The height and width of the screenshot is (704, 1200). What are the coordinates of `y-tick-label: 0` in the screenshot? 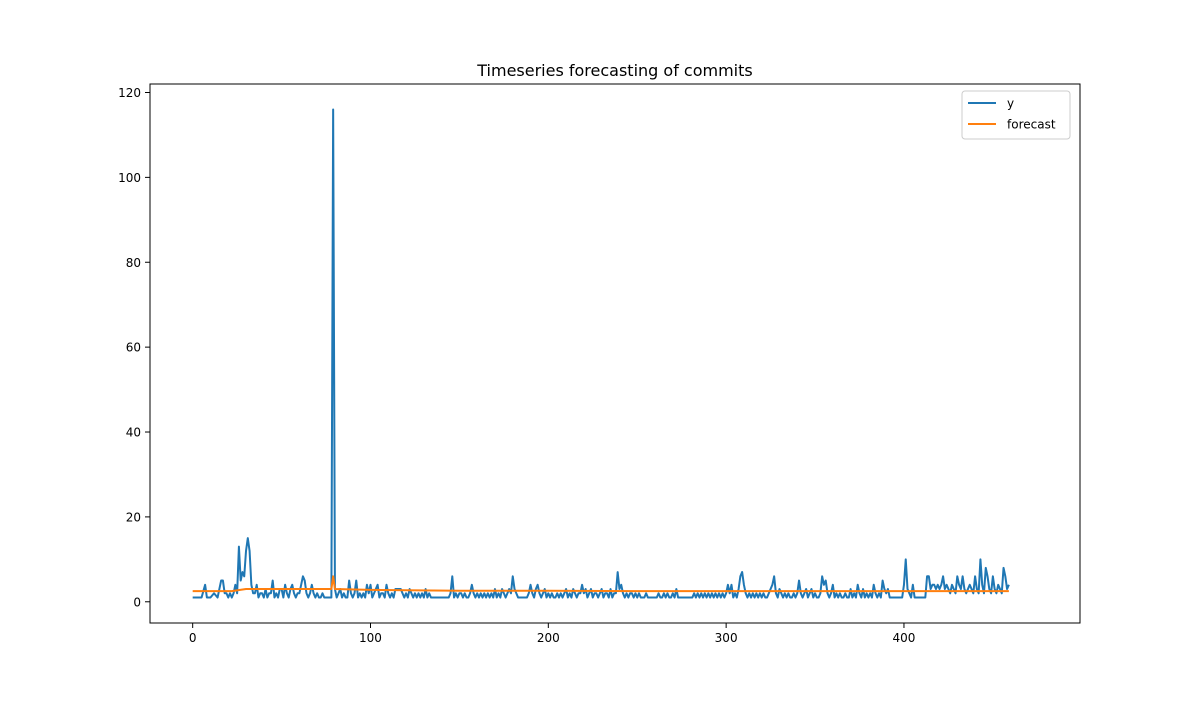 It's located at (137, 602).